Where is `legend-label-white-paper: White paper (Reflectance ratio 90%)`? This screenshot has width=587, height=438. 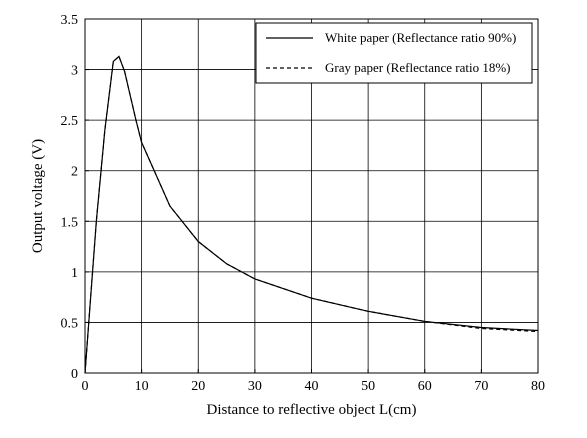 legend-label-white-paper: White paper (Reflectance ratio 90%) is located at coordinates (420, 37).